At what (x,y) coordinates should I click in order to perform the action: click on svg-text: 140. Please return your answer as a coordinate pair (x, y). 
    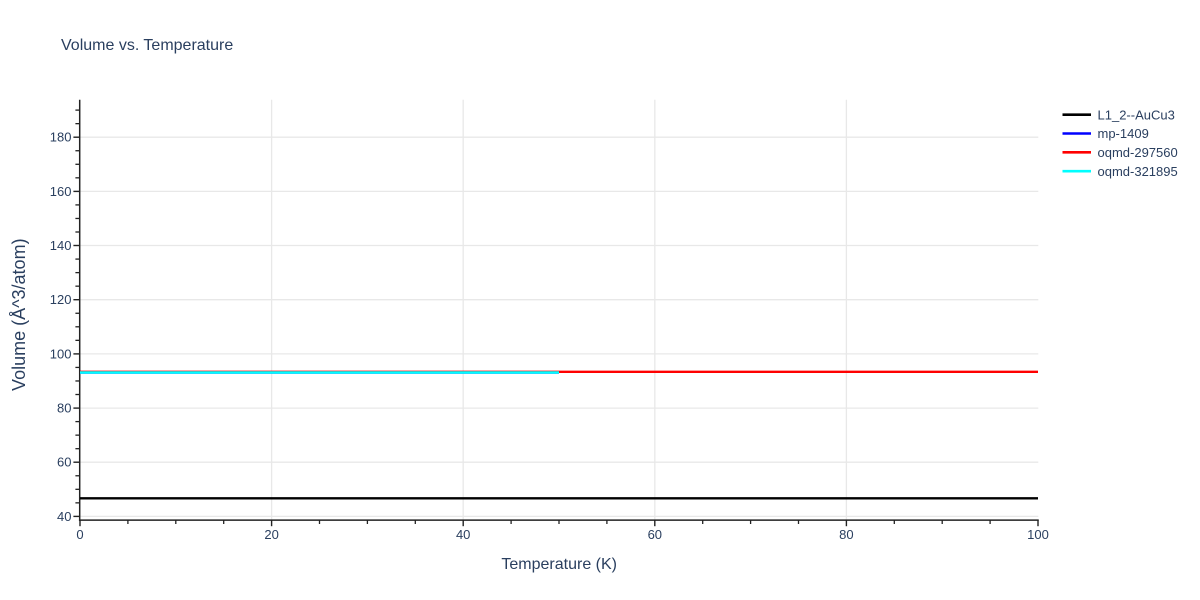
    Looking at the image, I should click on (61, 245).